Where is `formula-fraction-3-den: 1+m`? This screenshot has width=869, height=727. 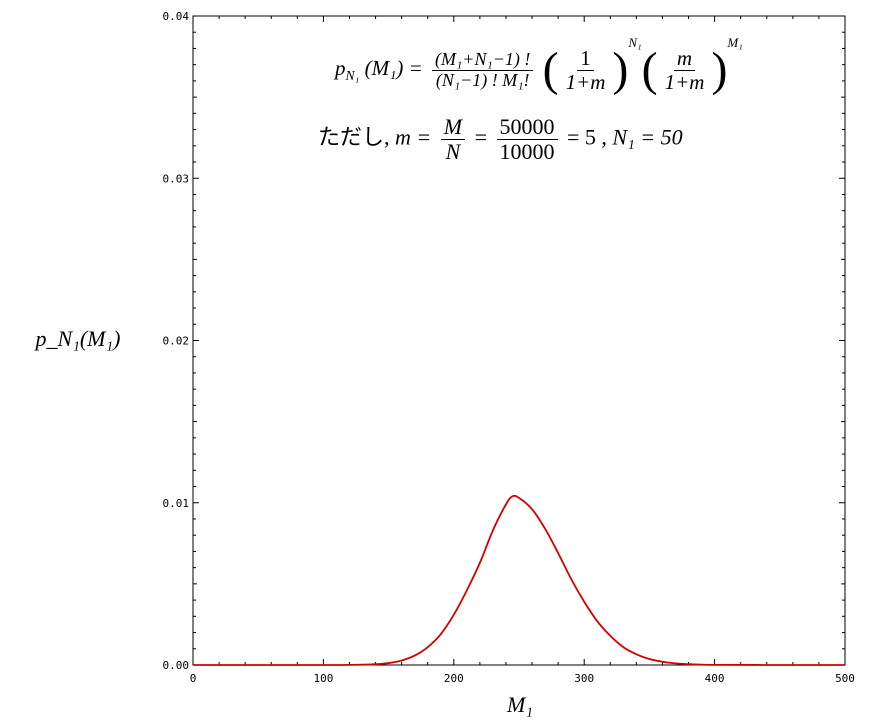
formula-fraction-3-den: 1+m is located at coordinates (684, 81).